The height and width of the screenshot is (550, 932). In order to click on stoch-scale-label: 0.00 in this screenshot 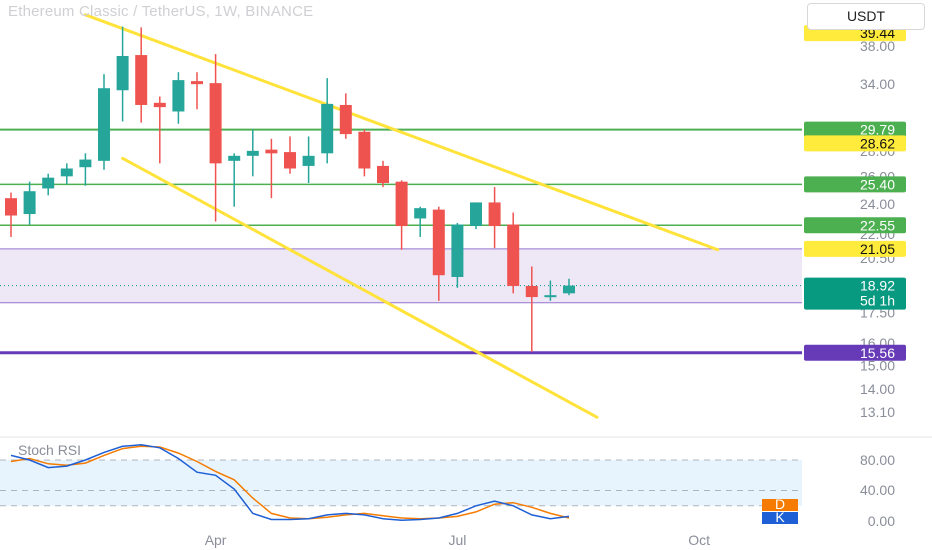, I will do `click(881, 521)`.